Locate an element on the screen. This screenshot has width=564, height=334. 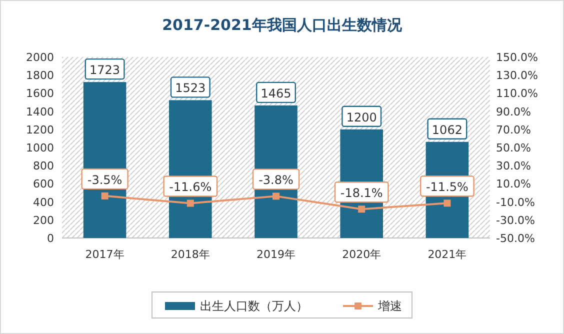
data-label: -18.1% is located at coordinates (361, 193).